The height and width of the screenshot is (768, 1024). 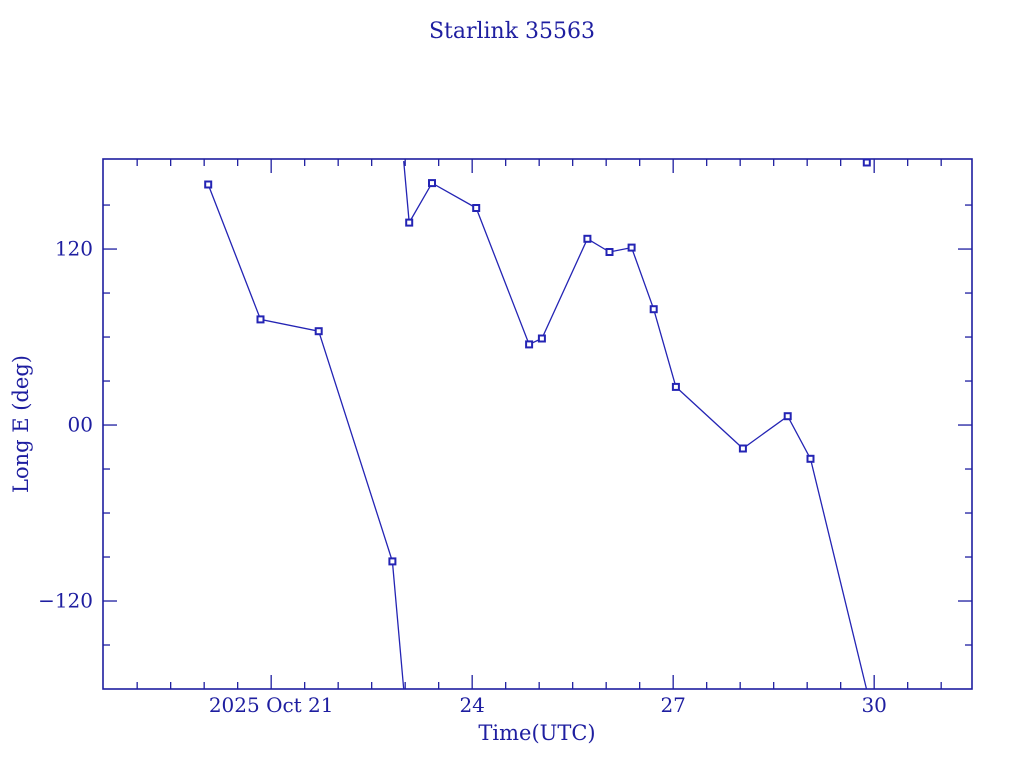 I want to click on y-axis-label: Long E (deg), so click(x=21, y=424).